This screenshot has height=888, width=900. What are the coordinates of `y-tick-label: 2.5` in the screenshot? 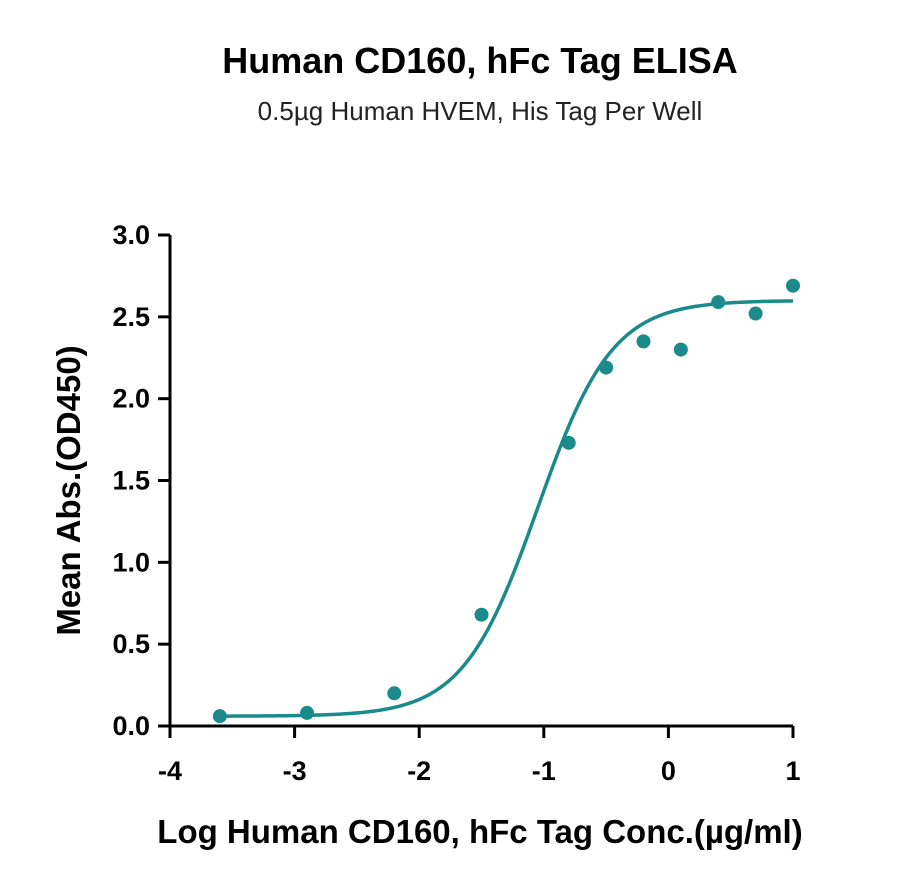 It's located at (131, 317).